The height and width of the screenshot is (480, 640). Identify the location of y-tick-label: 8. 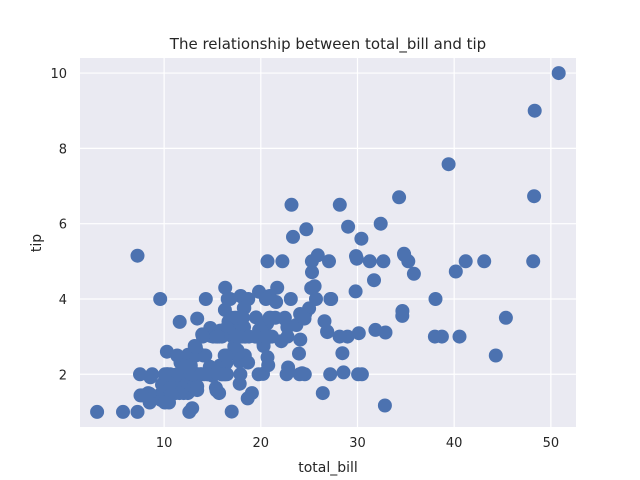
(63, 149).